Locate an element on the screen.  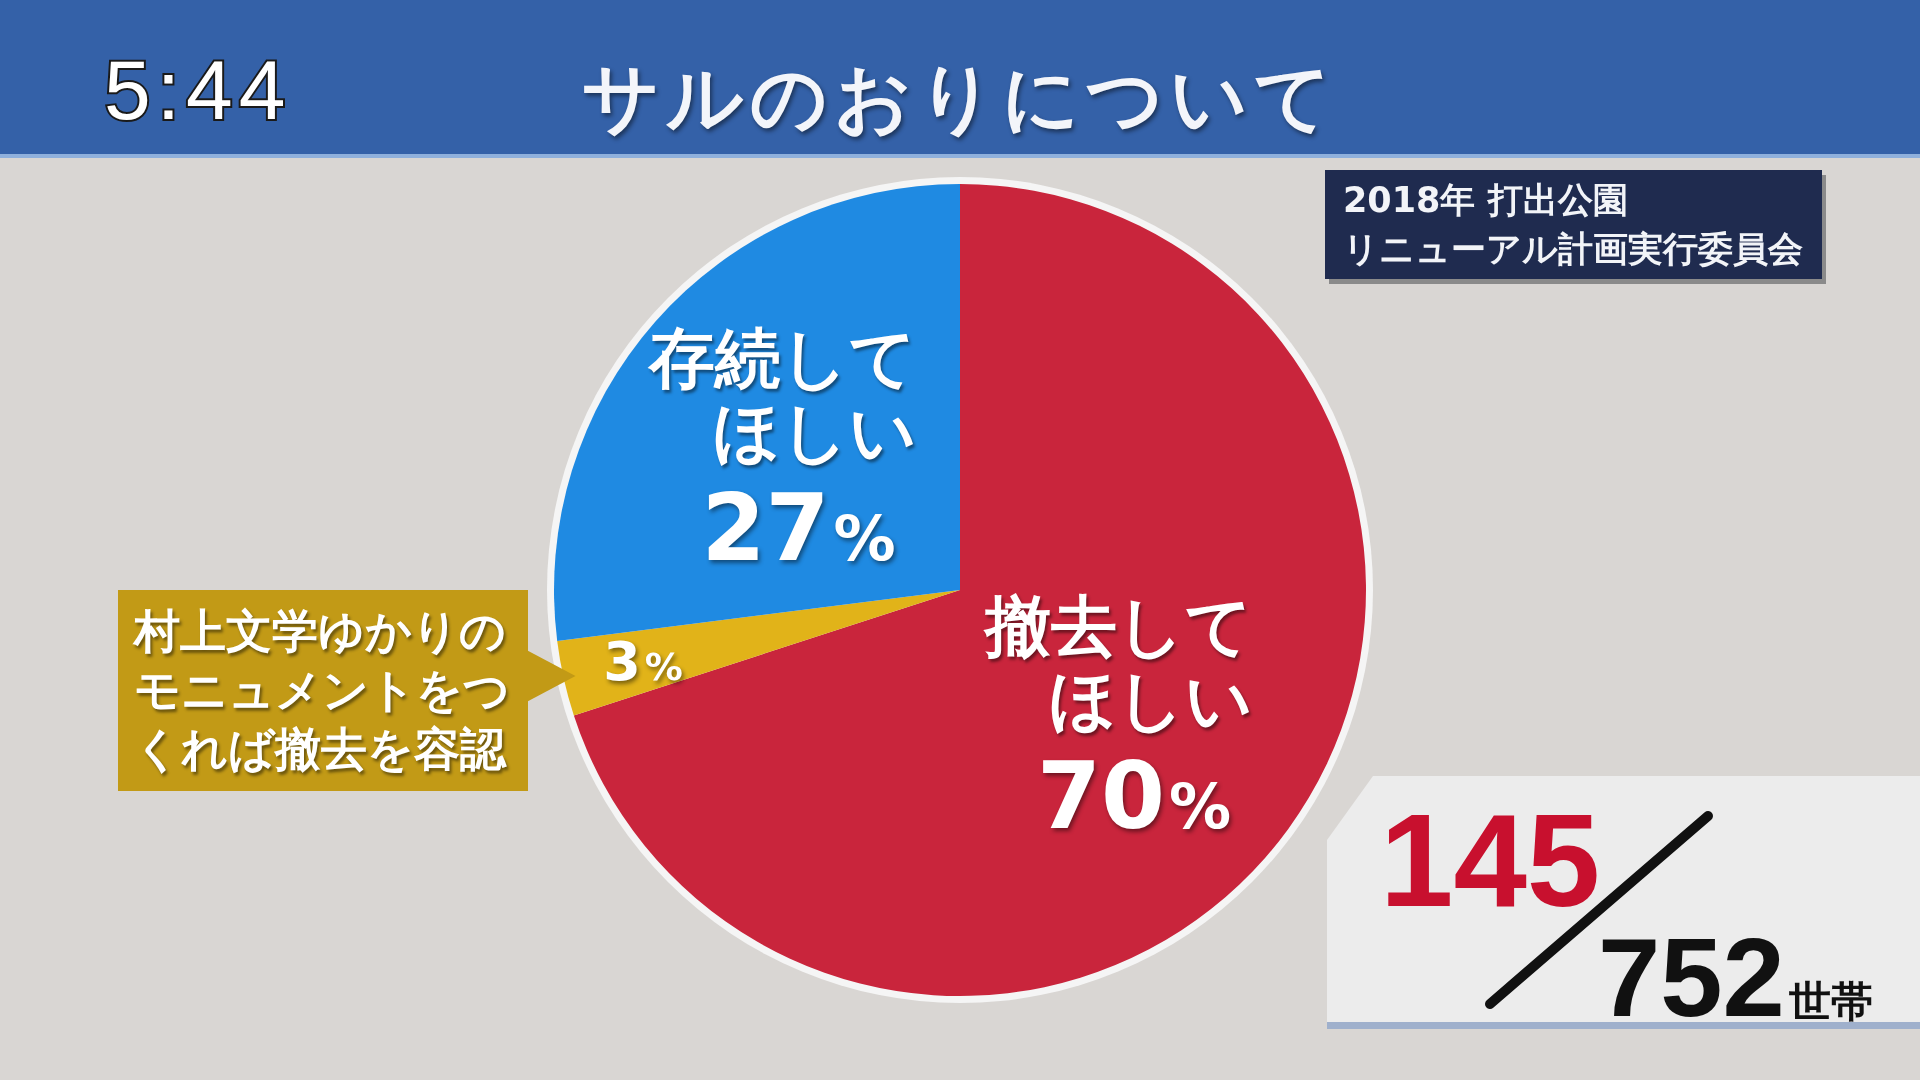
annotation: 145 is located at coordinates (1490, 860).